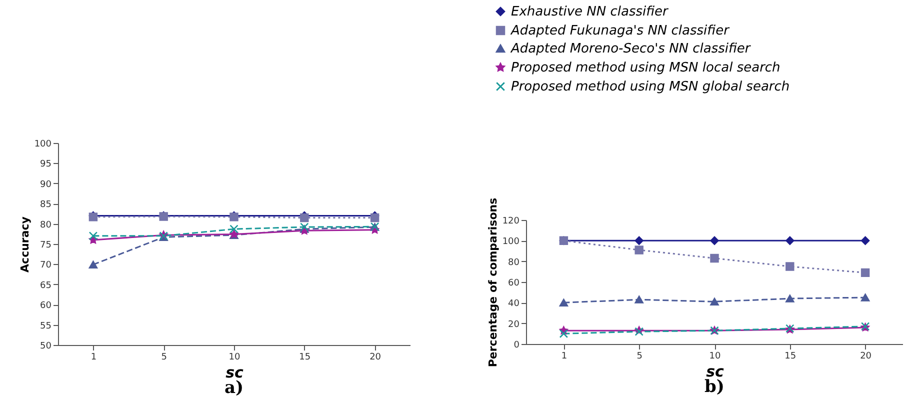 The width and height of the screenshot is (909, 419). What do you see at coordinates (46, 185) in the screenshot?
I see `y-tick-label: 90` at bounding box center [46, 185].